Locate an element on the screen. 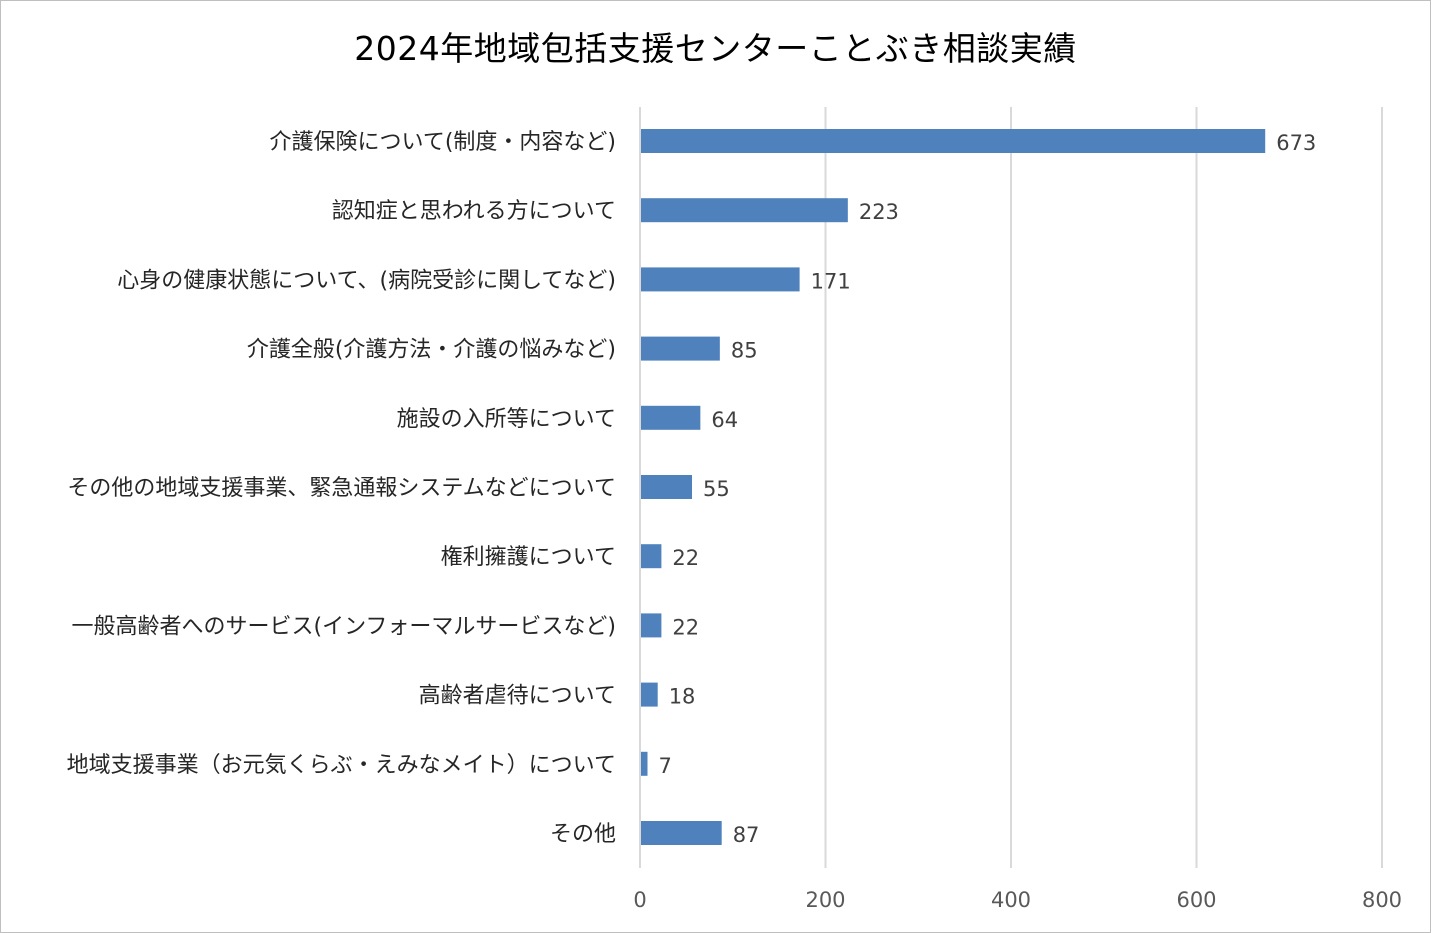 This screenshot has height=933, width=1431. category-label: 高齢者虐待について is located at coordinates (517, 696).